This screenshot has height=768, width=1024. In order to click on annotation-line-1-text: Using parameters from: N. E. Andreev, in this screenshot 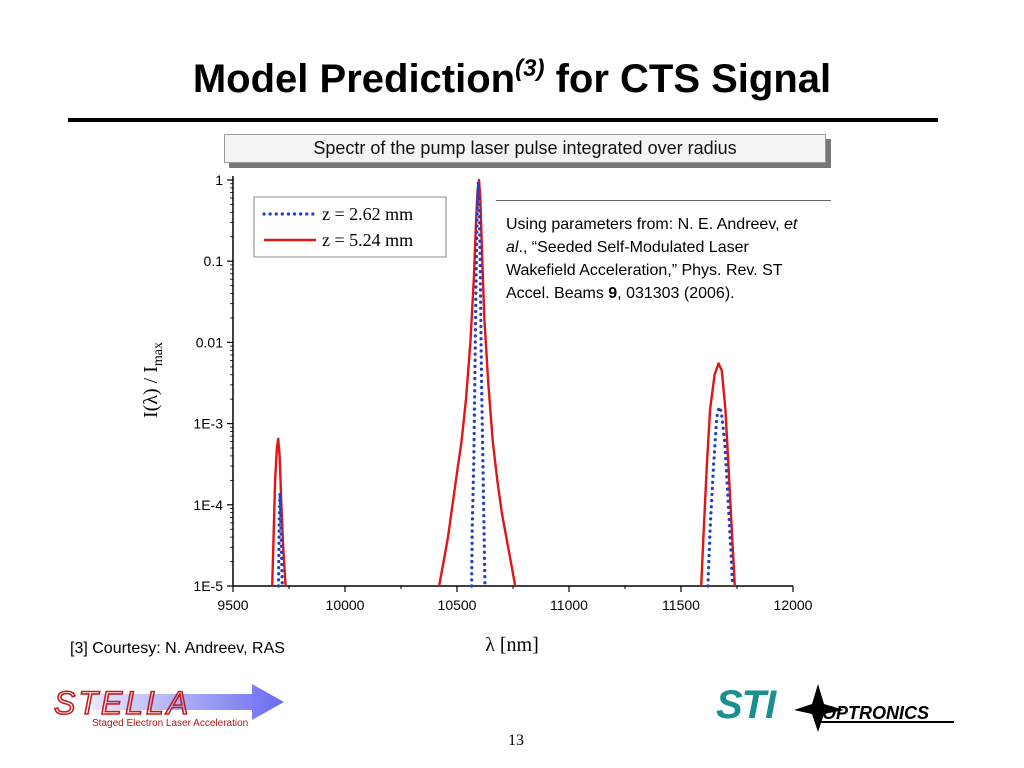, I will do `click(645, 224)`.